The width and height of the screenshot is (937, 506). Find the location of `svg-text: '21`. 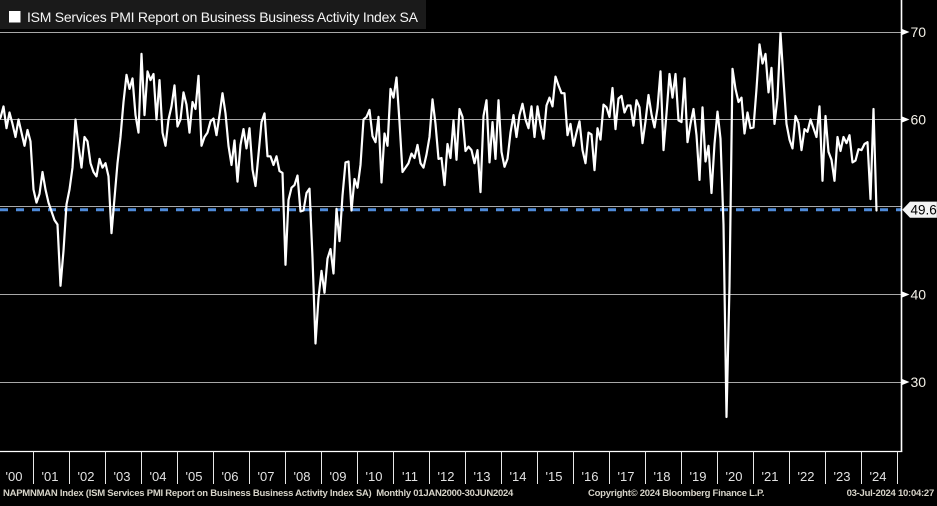

svg-text: '21 is located at coordinates (770, 476).